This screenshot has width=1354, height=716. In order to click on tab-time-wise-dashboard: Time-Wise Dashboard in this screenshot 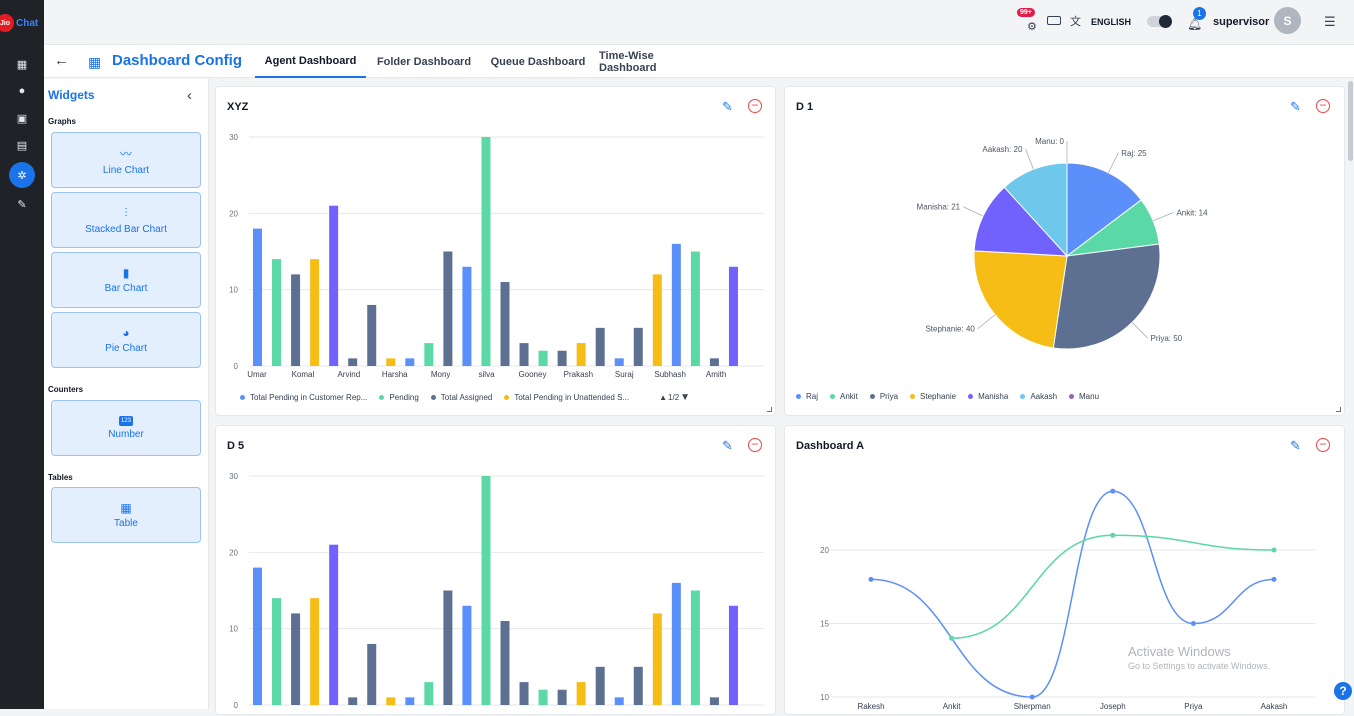, I will do `click(628, 61)`.